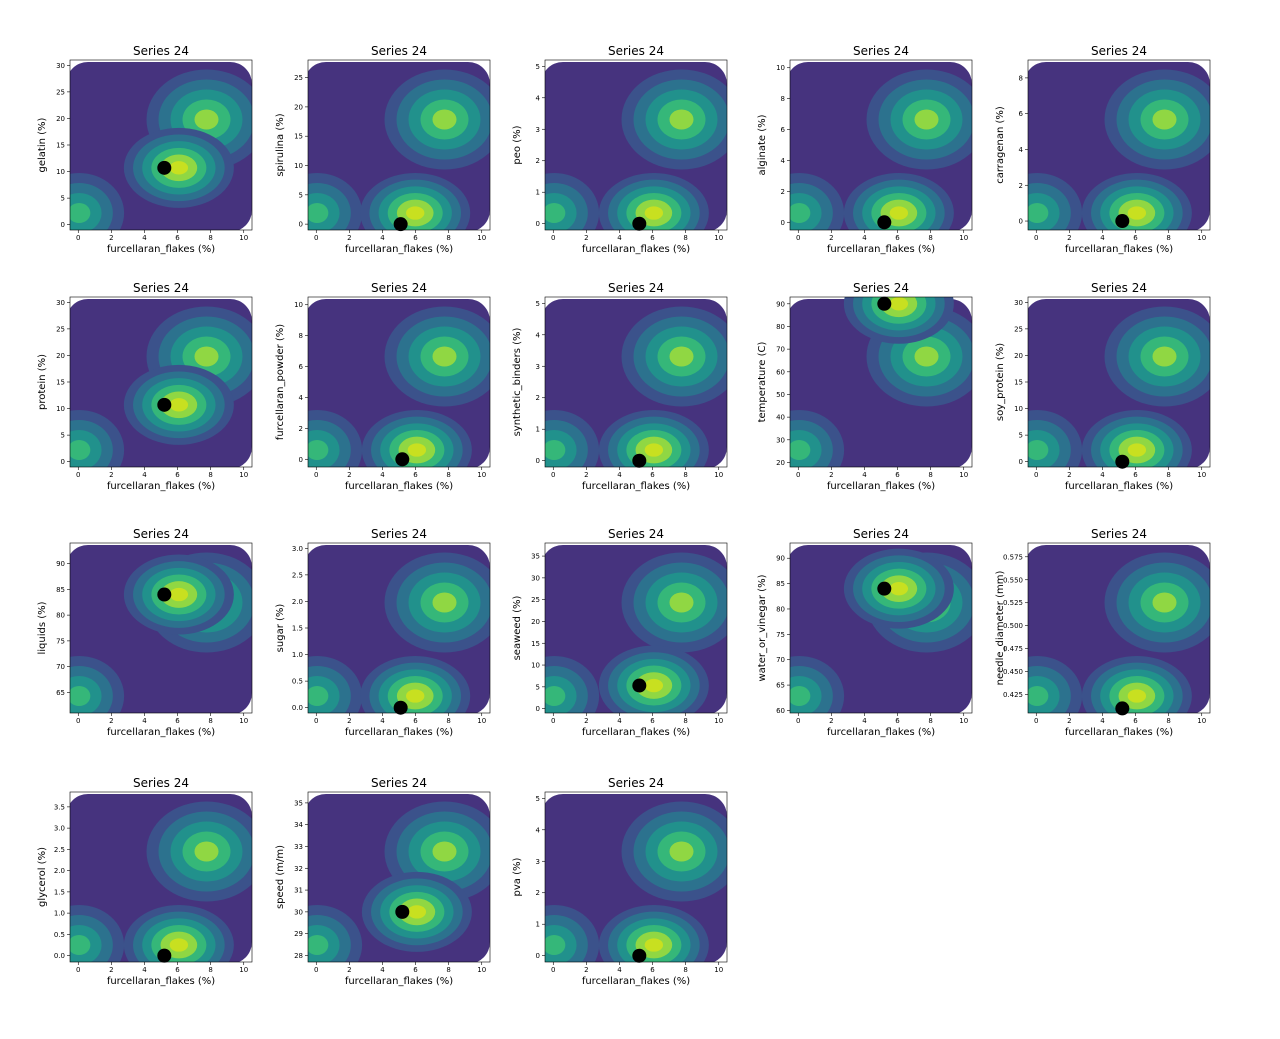  What do you see at coordinates (298, 825) in the screenshot?
I see `y-tick-label: 34` at bounding box center [298, 825].